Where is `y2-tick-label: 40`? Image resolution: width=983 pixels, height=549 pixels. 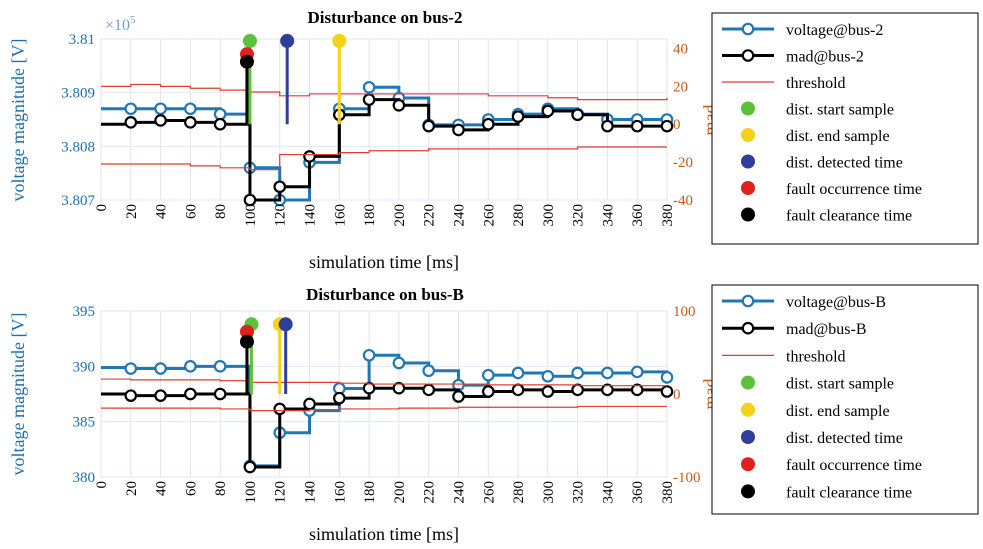
y2-tick-label: 40 is located at coordinates (680, 49).